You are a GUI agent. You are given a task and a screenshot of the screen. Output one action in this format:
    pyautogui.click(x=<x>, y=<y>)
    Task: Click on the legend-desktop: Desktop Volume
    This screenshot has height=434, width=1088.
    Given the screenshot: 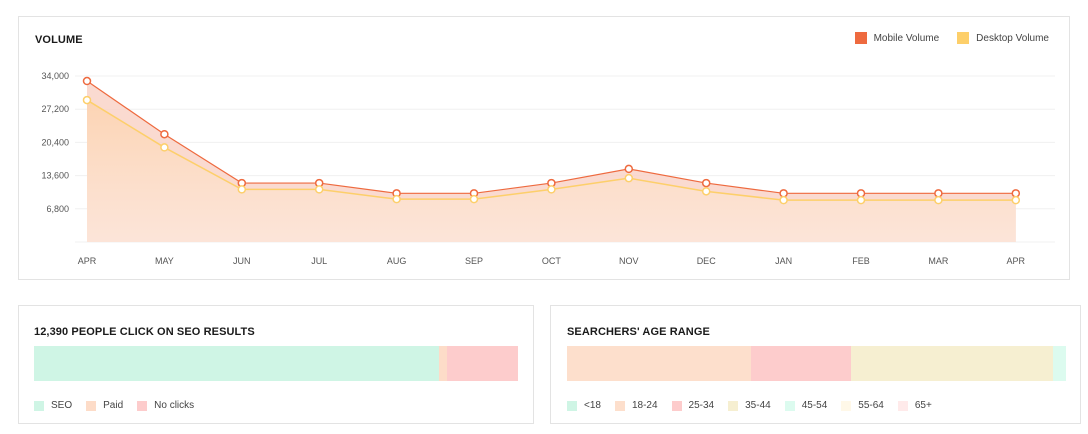 What is the action you would take?
    pyautogui.click(x=1003, y=38)
    